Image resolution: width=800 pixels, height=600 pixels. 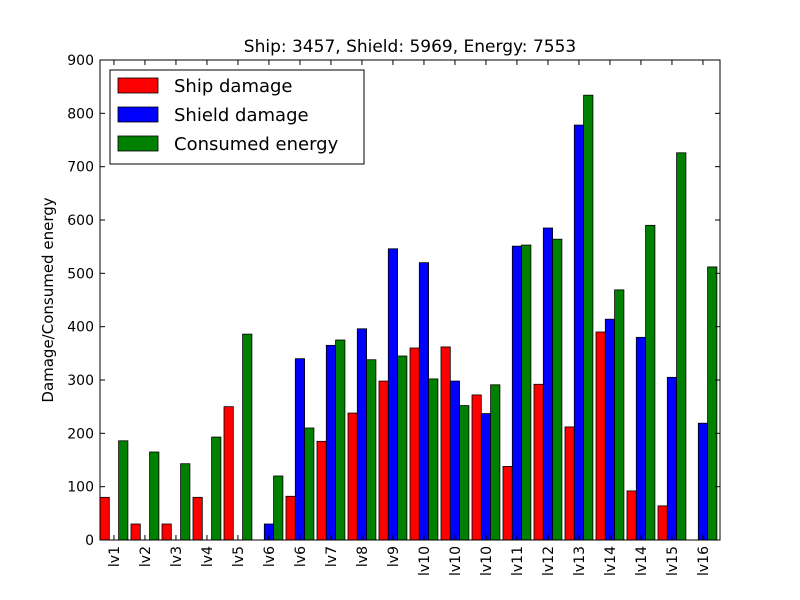 What do you see at coordinates (146, 556) in the screenshot?
I see `x-tick-label: lv2` at bounding box center [146, 556].